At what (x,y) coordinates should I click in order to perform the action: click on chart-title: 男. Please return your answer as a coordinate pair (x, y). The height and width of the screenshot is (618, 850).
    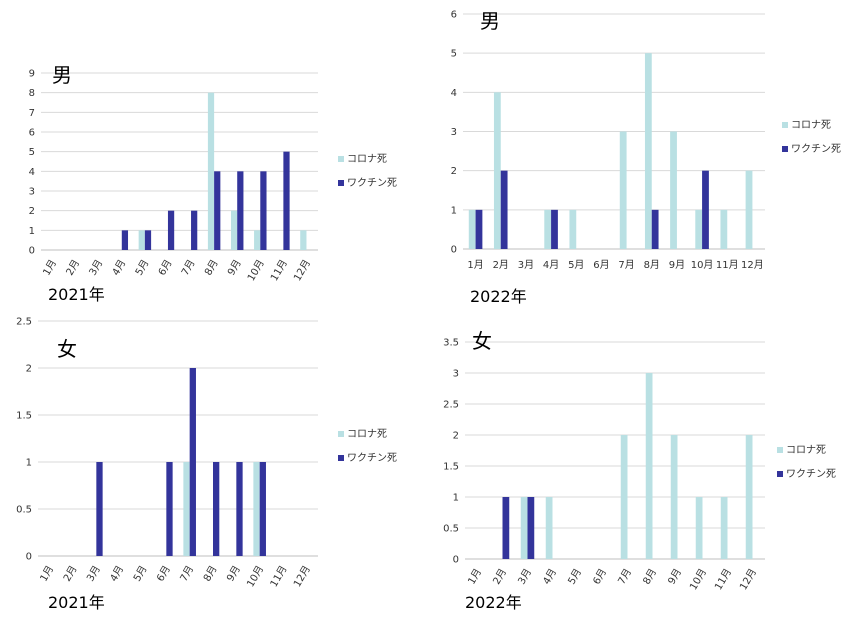
    Looking at the image, I should click on (62, 75).